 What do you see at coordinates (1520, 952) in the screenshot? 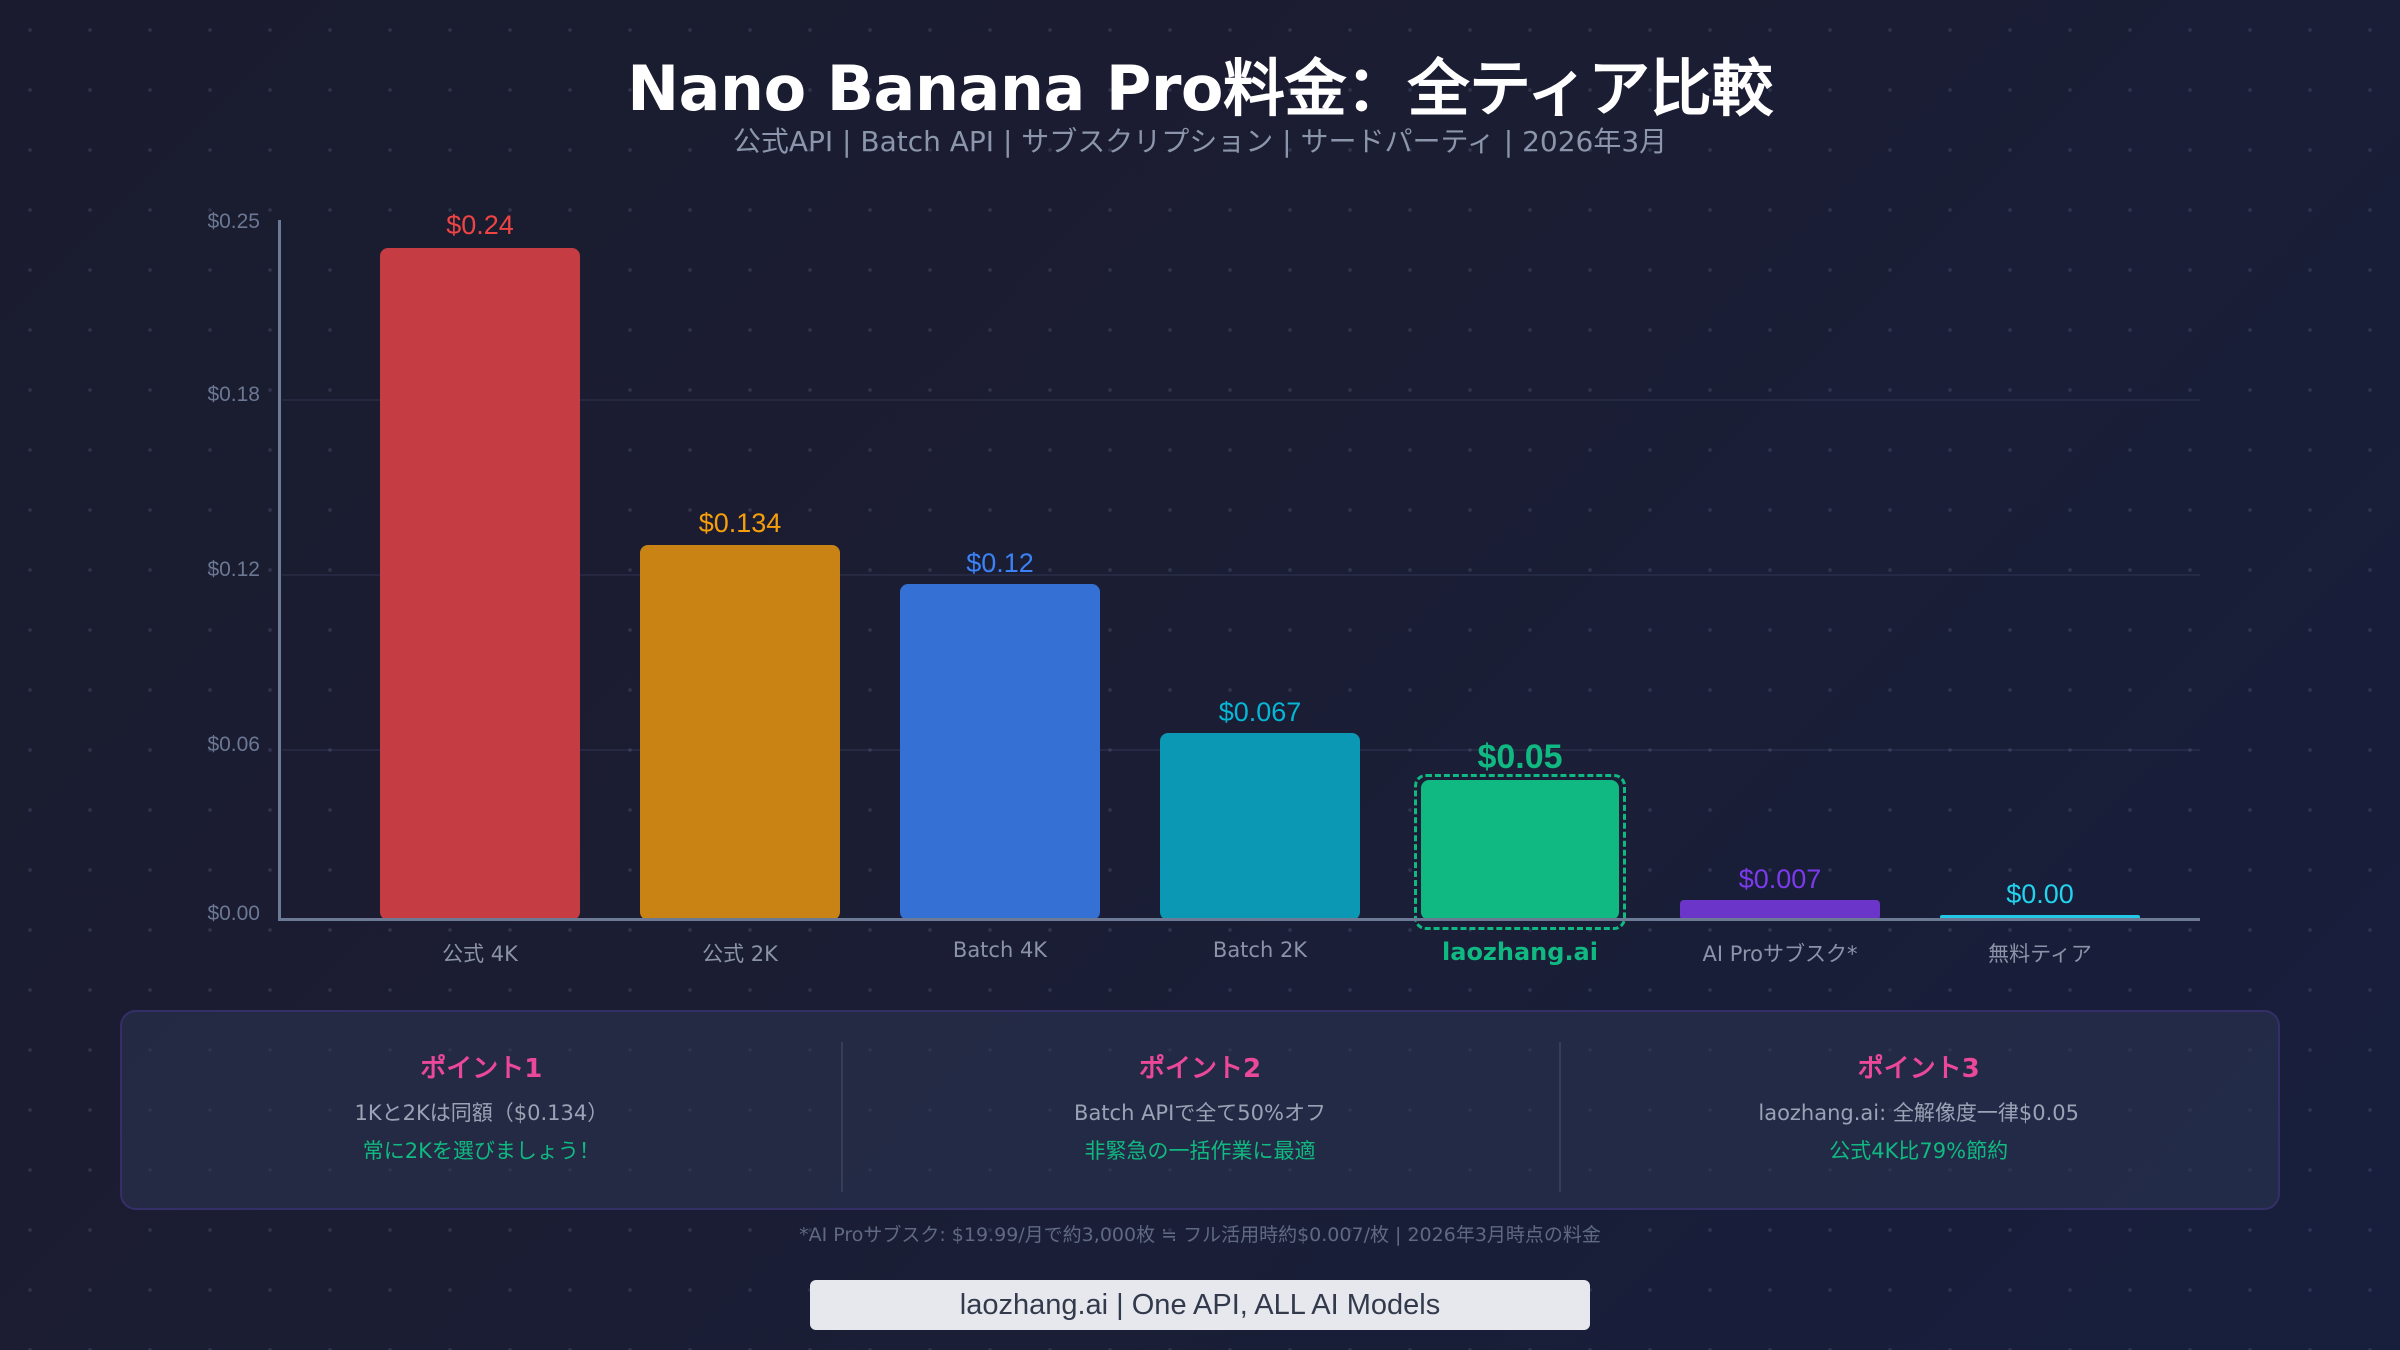
I see `x-tick-label-highlight: laozhang.ai` at bounding box center [1520, 952].